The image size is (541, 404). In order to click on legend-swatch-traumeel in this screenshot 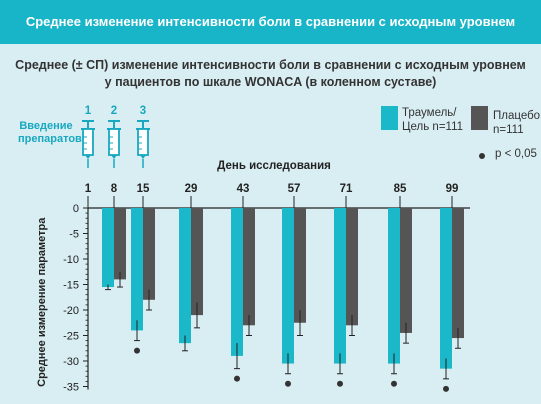, I will do `click(389, 118)`.